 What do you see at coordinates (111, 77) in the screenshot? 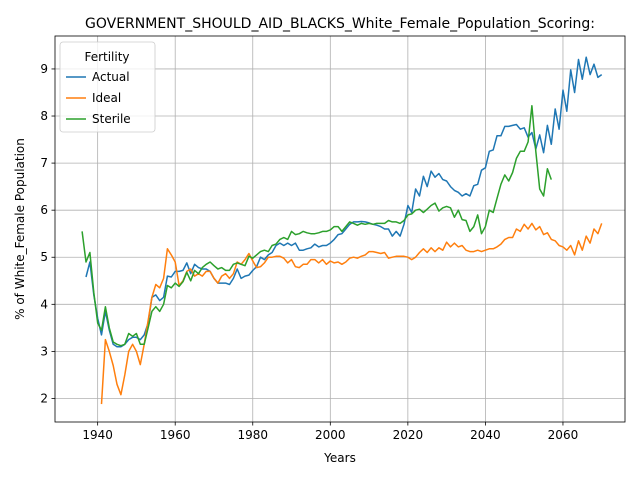
I see `legend-label-actual: Actual` at bounding box center [111, 77].